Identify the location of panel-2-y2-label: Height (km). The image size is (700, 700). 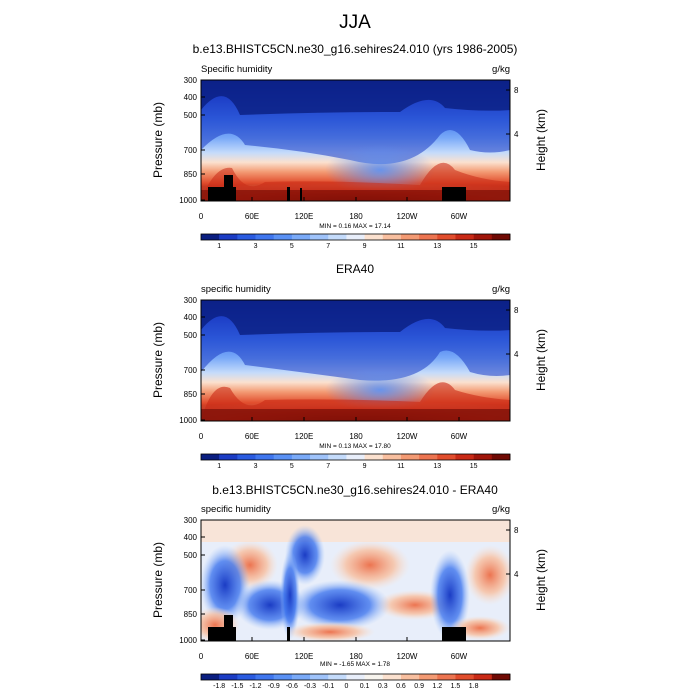
(541, 360).